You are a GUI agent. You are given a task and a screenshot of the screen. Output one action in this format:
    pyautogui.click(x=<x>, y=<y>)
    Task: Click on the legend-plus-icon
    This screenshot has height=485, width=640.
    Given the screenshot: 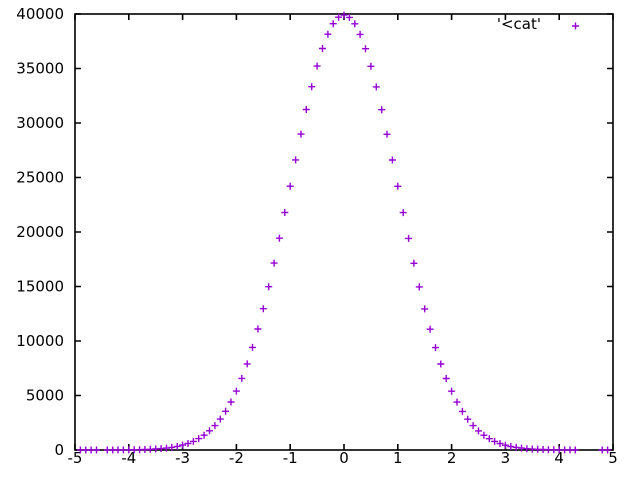 What is the action you would take?
    pyautogui.click(x=575, y=26)
    